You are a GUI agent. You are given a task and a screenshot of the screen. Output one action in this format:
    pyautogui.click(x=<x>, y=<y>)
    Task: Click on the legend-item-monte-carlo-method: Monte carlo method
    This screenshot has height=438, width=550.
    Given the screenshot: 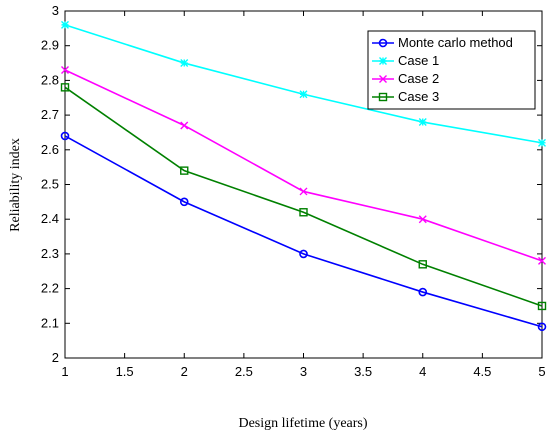 What is the action you would take?
    pyautogui.click(x=442, y=42)
    